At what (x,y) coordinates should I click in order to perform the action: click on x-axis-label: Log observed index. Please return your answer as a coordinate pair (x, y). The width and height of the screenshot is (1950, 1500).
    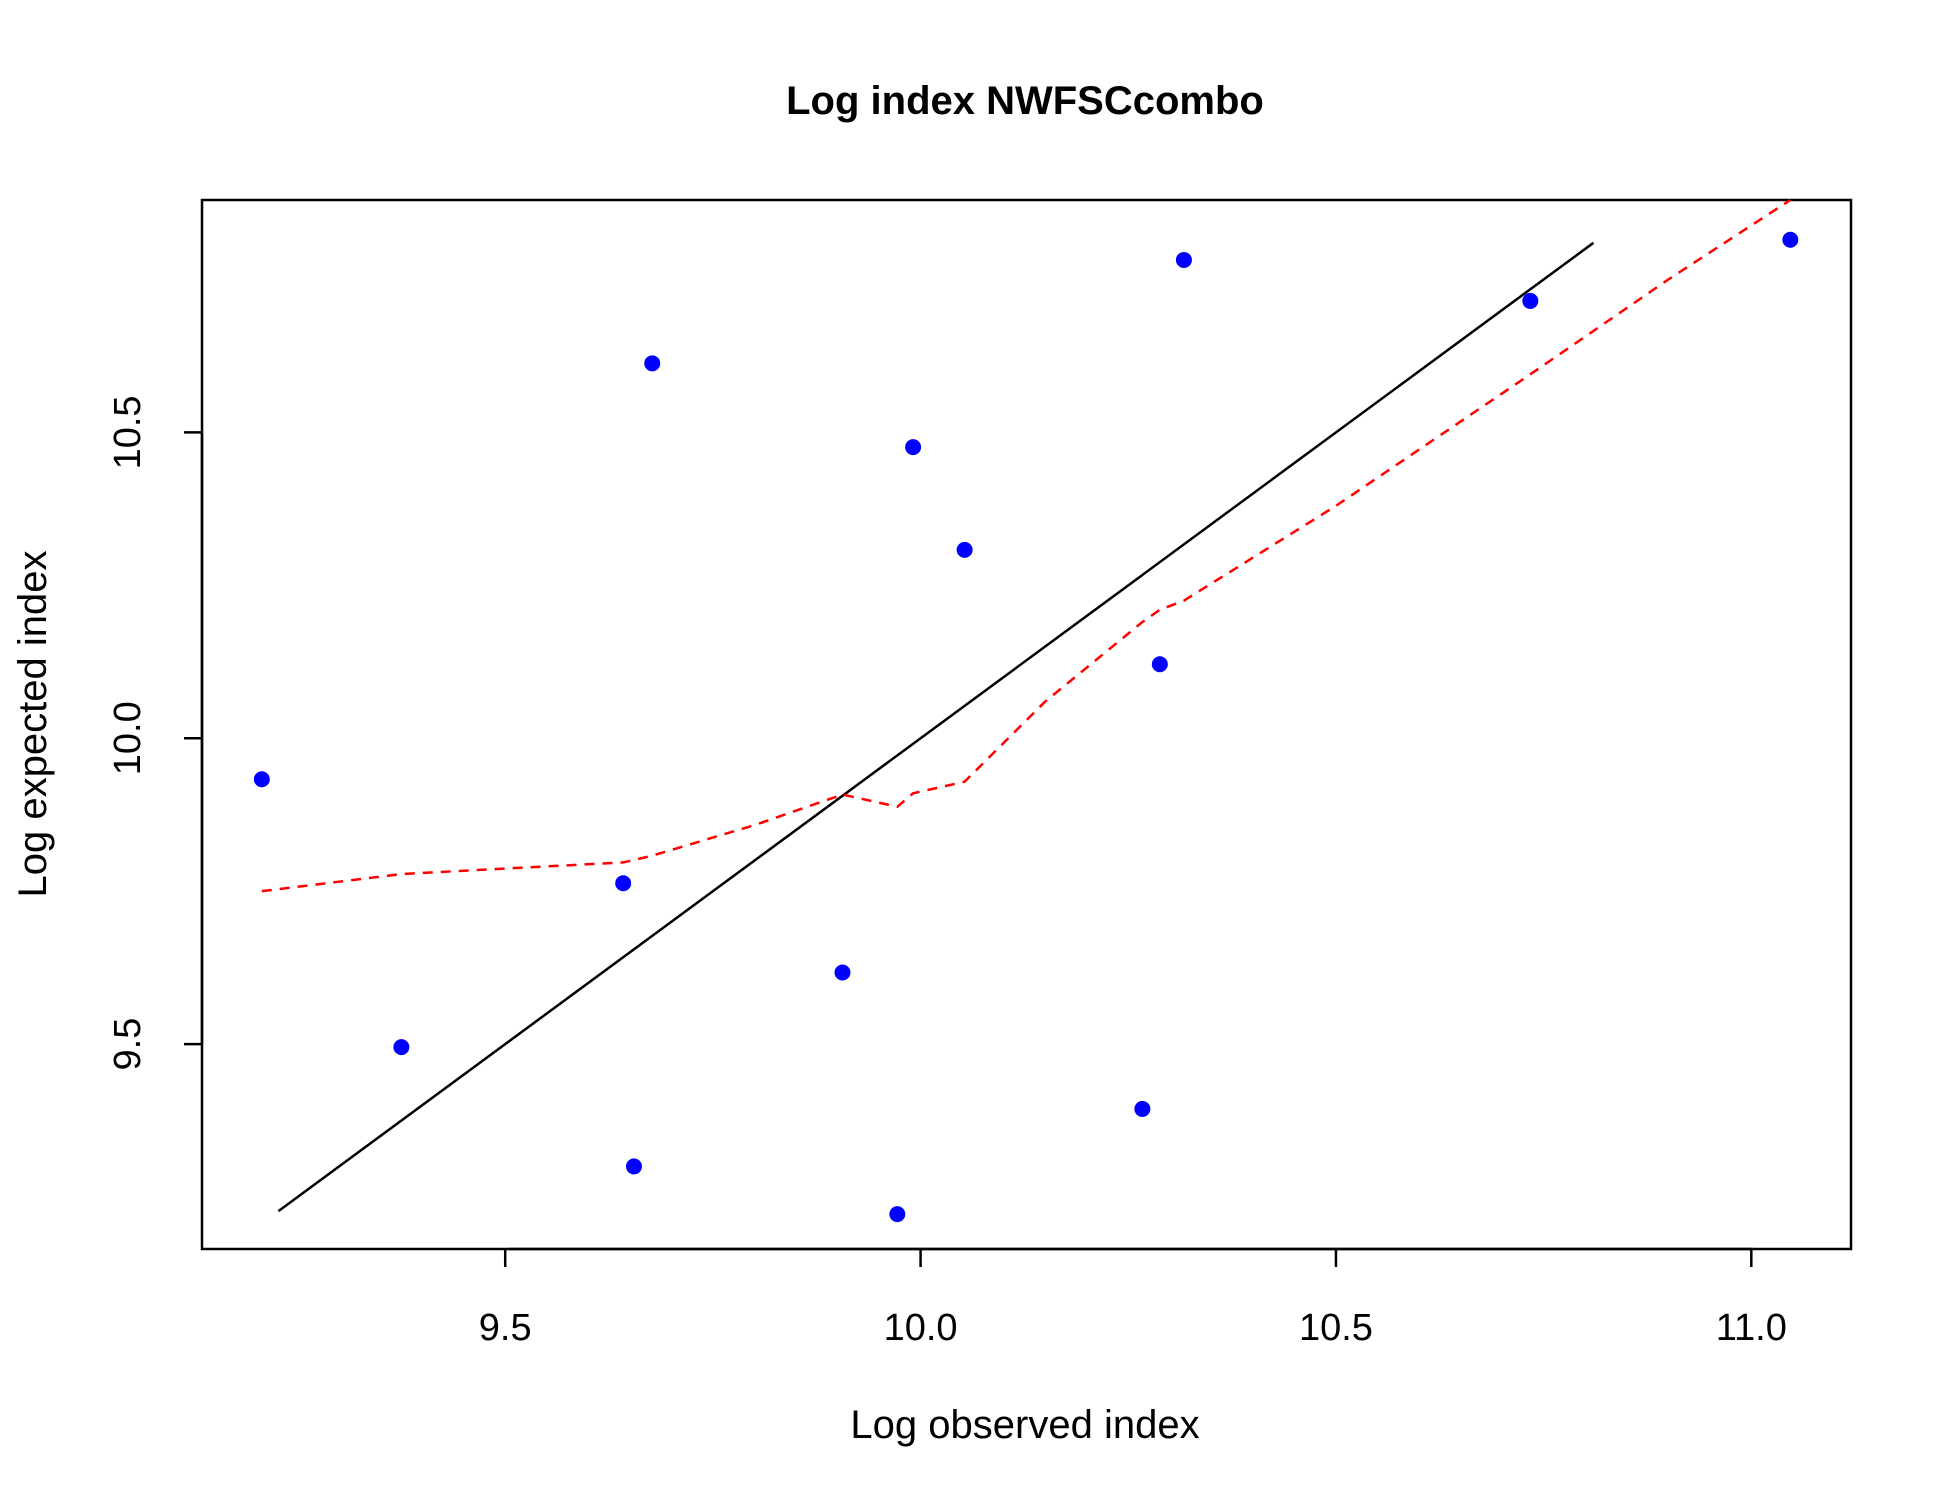
    Looking at the image, I should click on (1024, 1425).